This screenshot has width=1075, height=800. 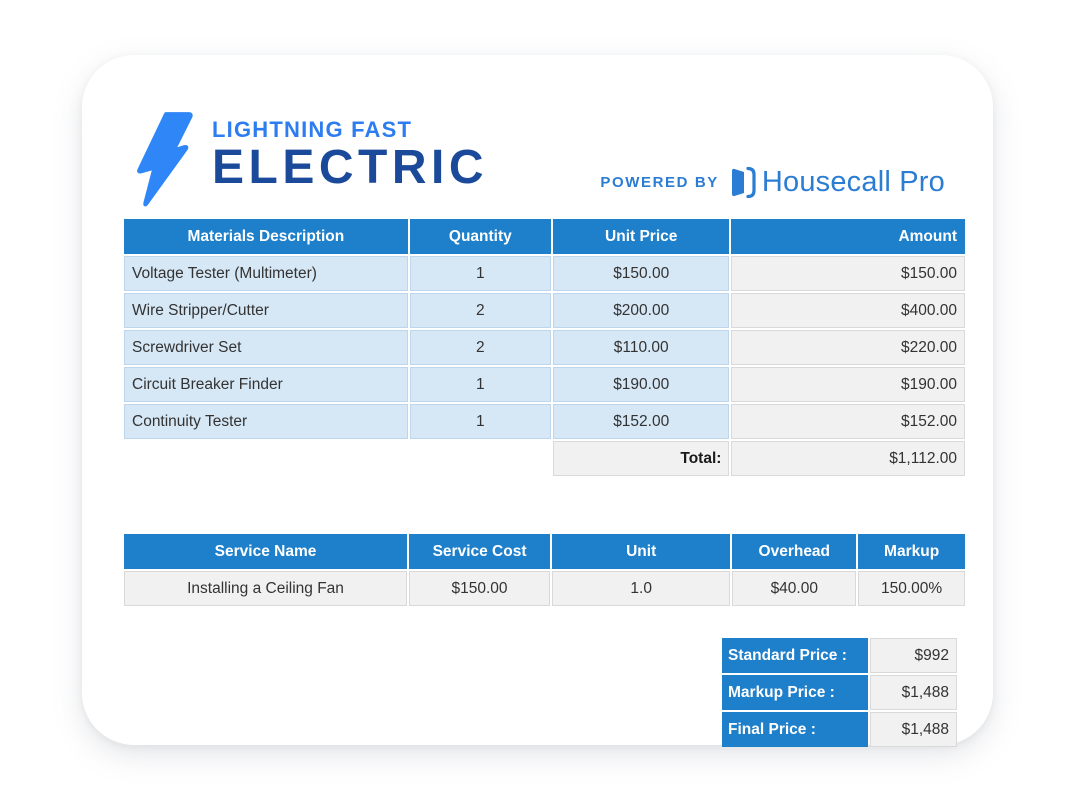 What do you see at coordinates (266, 384) in the screenshot?
I see `materials-cell-description: Circuit Breaker Finder` at bounding box center [266, 384].